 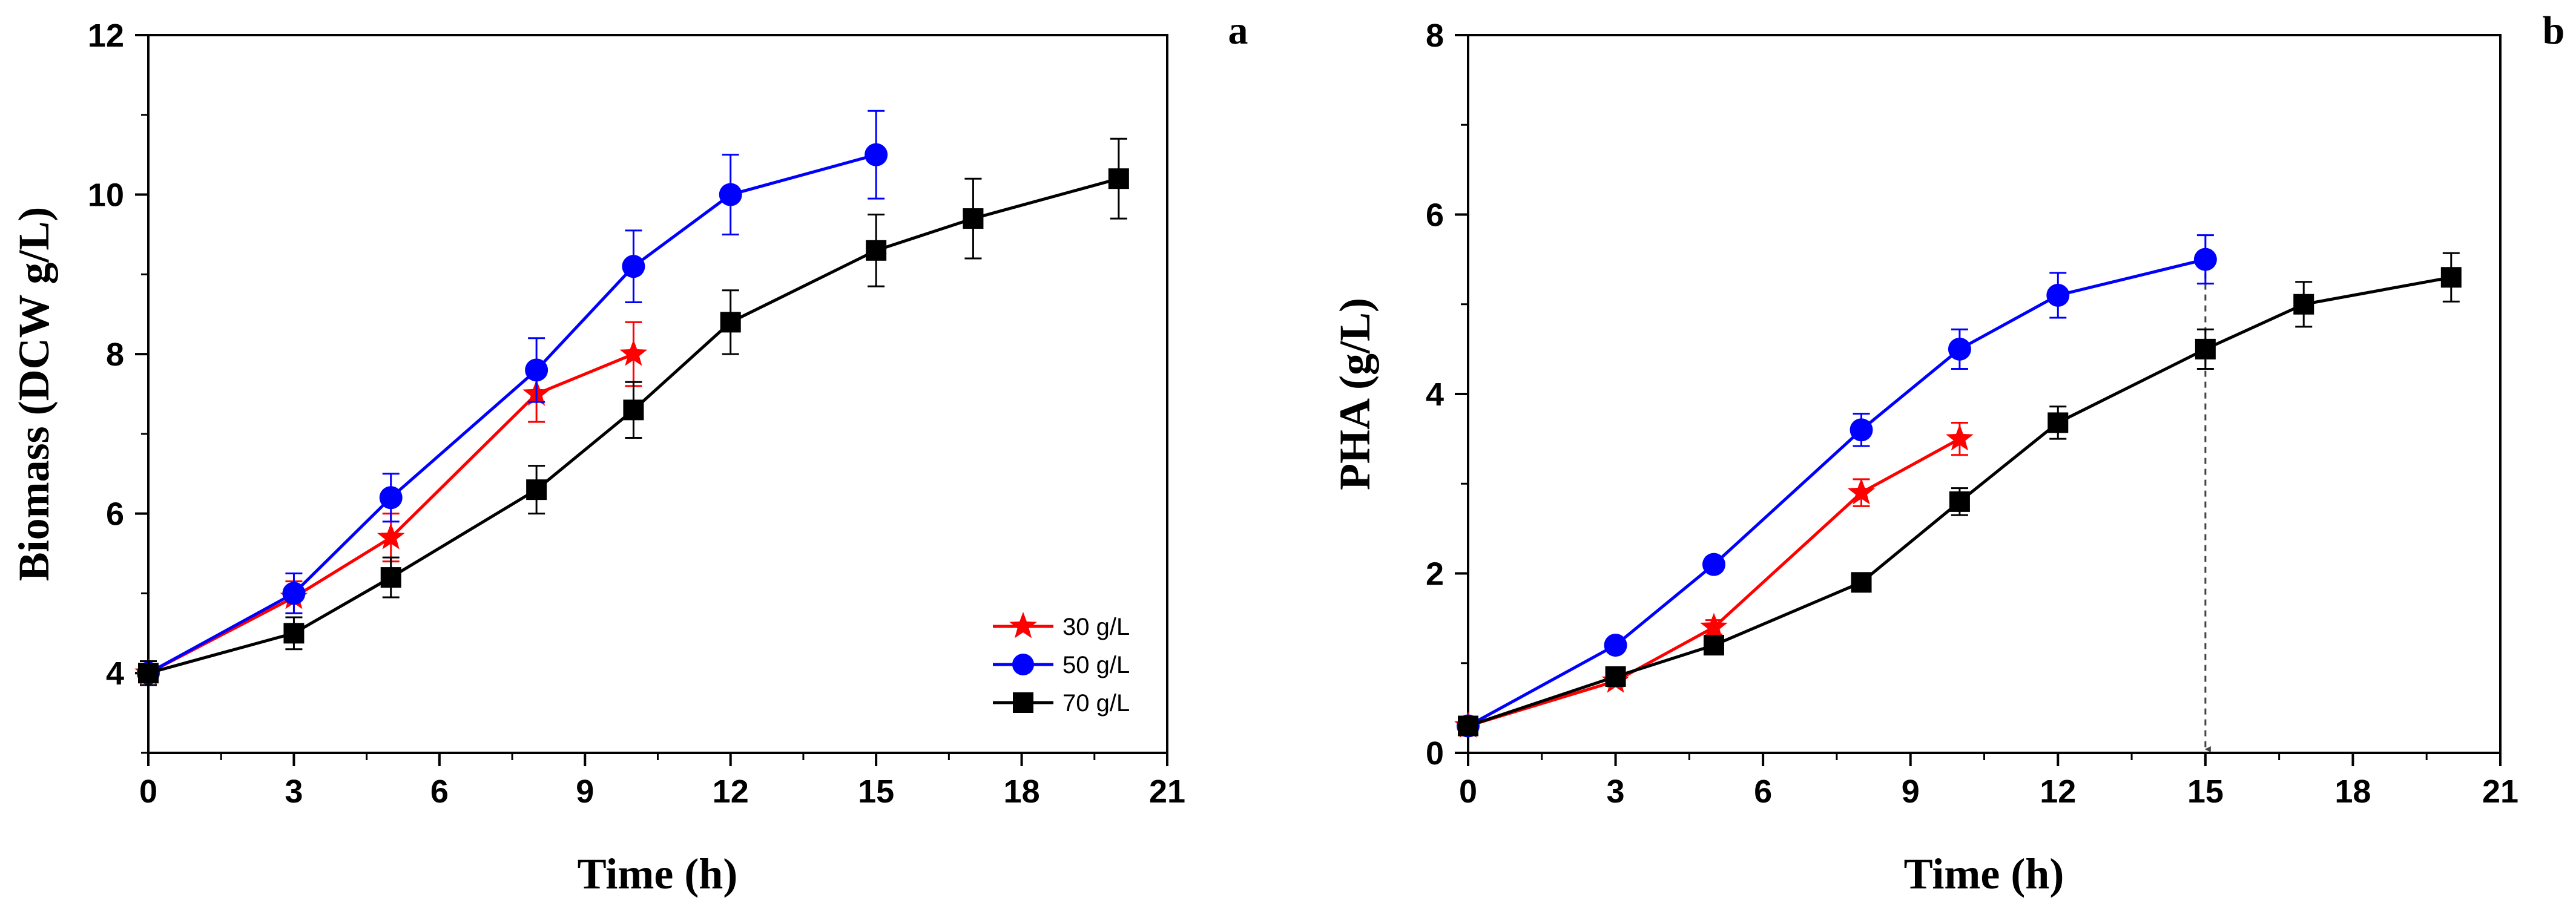 I want to click on x-ticks-a: 0 3 6 9 12 15 18 21, so click(x=662, y=781).